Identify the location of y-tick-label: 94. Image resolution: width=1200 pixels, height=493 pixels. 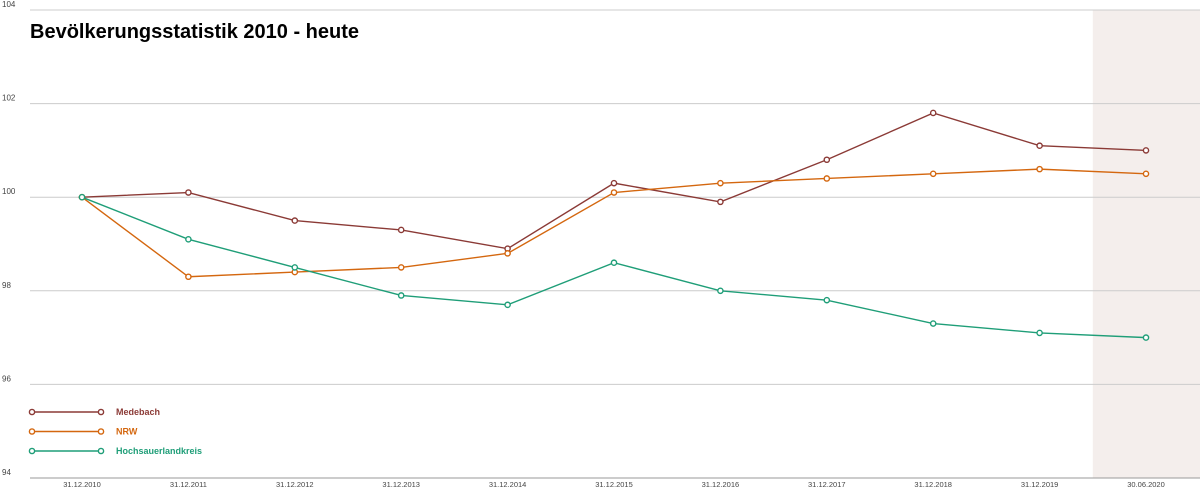
(6, 472).